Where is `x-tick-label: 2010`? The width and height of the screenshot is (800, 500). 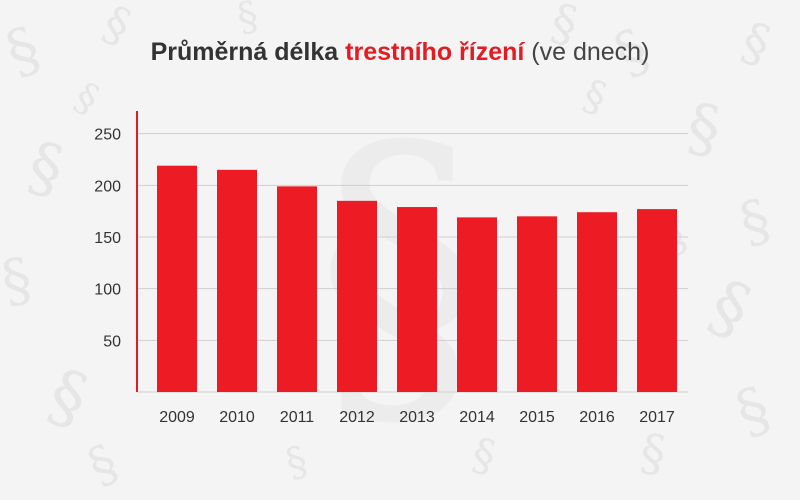 x-tick-label: 2010 is located at coordinates (237, 417).